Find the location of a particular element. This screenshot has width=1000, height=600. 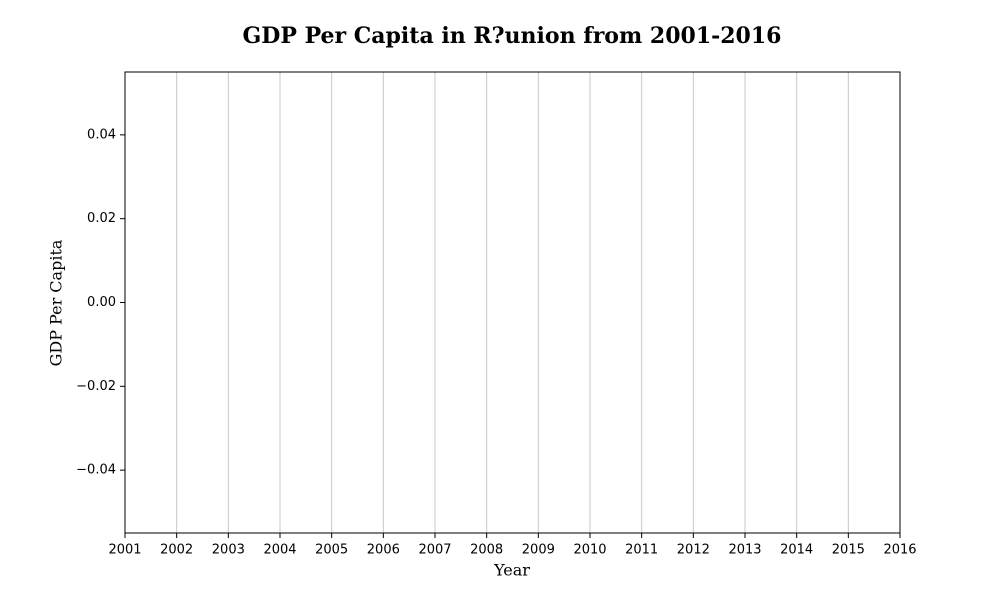

y-tick-label: 0.04 is located at coordinates (101, 134).